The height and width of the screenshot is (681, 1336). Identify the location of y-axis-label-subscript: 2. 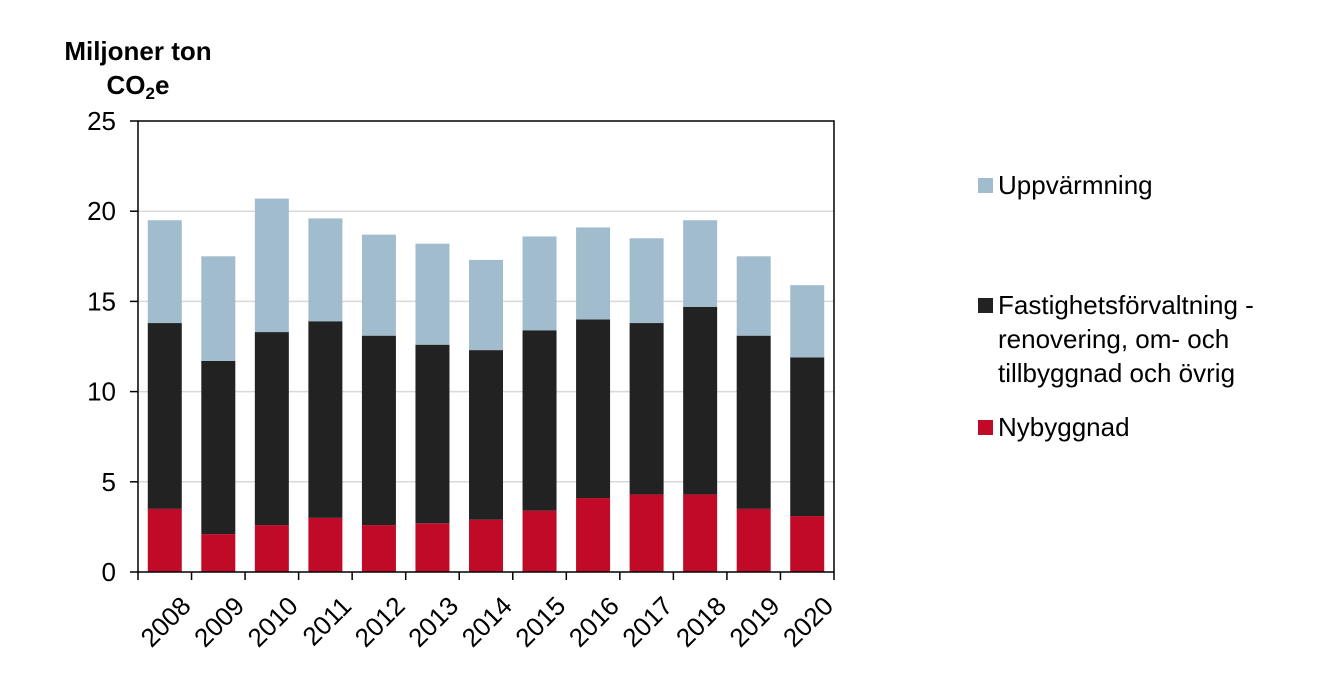
(150, 93).